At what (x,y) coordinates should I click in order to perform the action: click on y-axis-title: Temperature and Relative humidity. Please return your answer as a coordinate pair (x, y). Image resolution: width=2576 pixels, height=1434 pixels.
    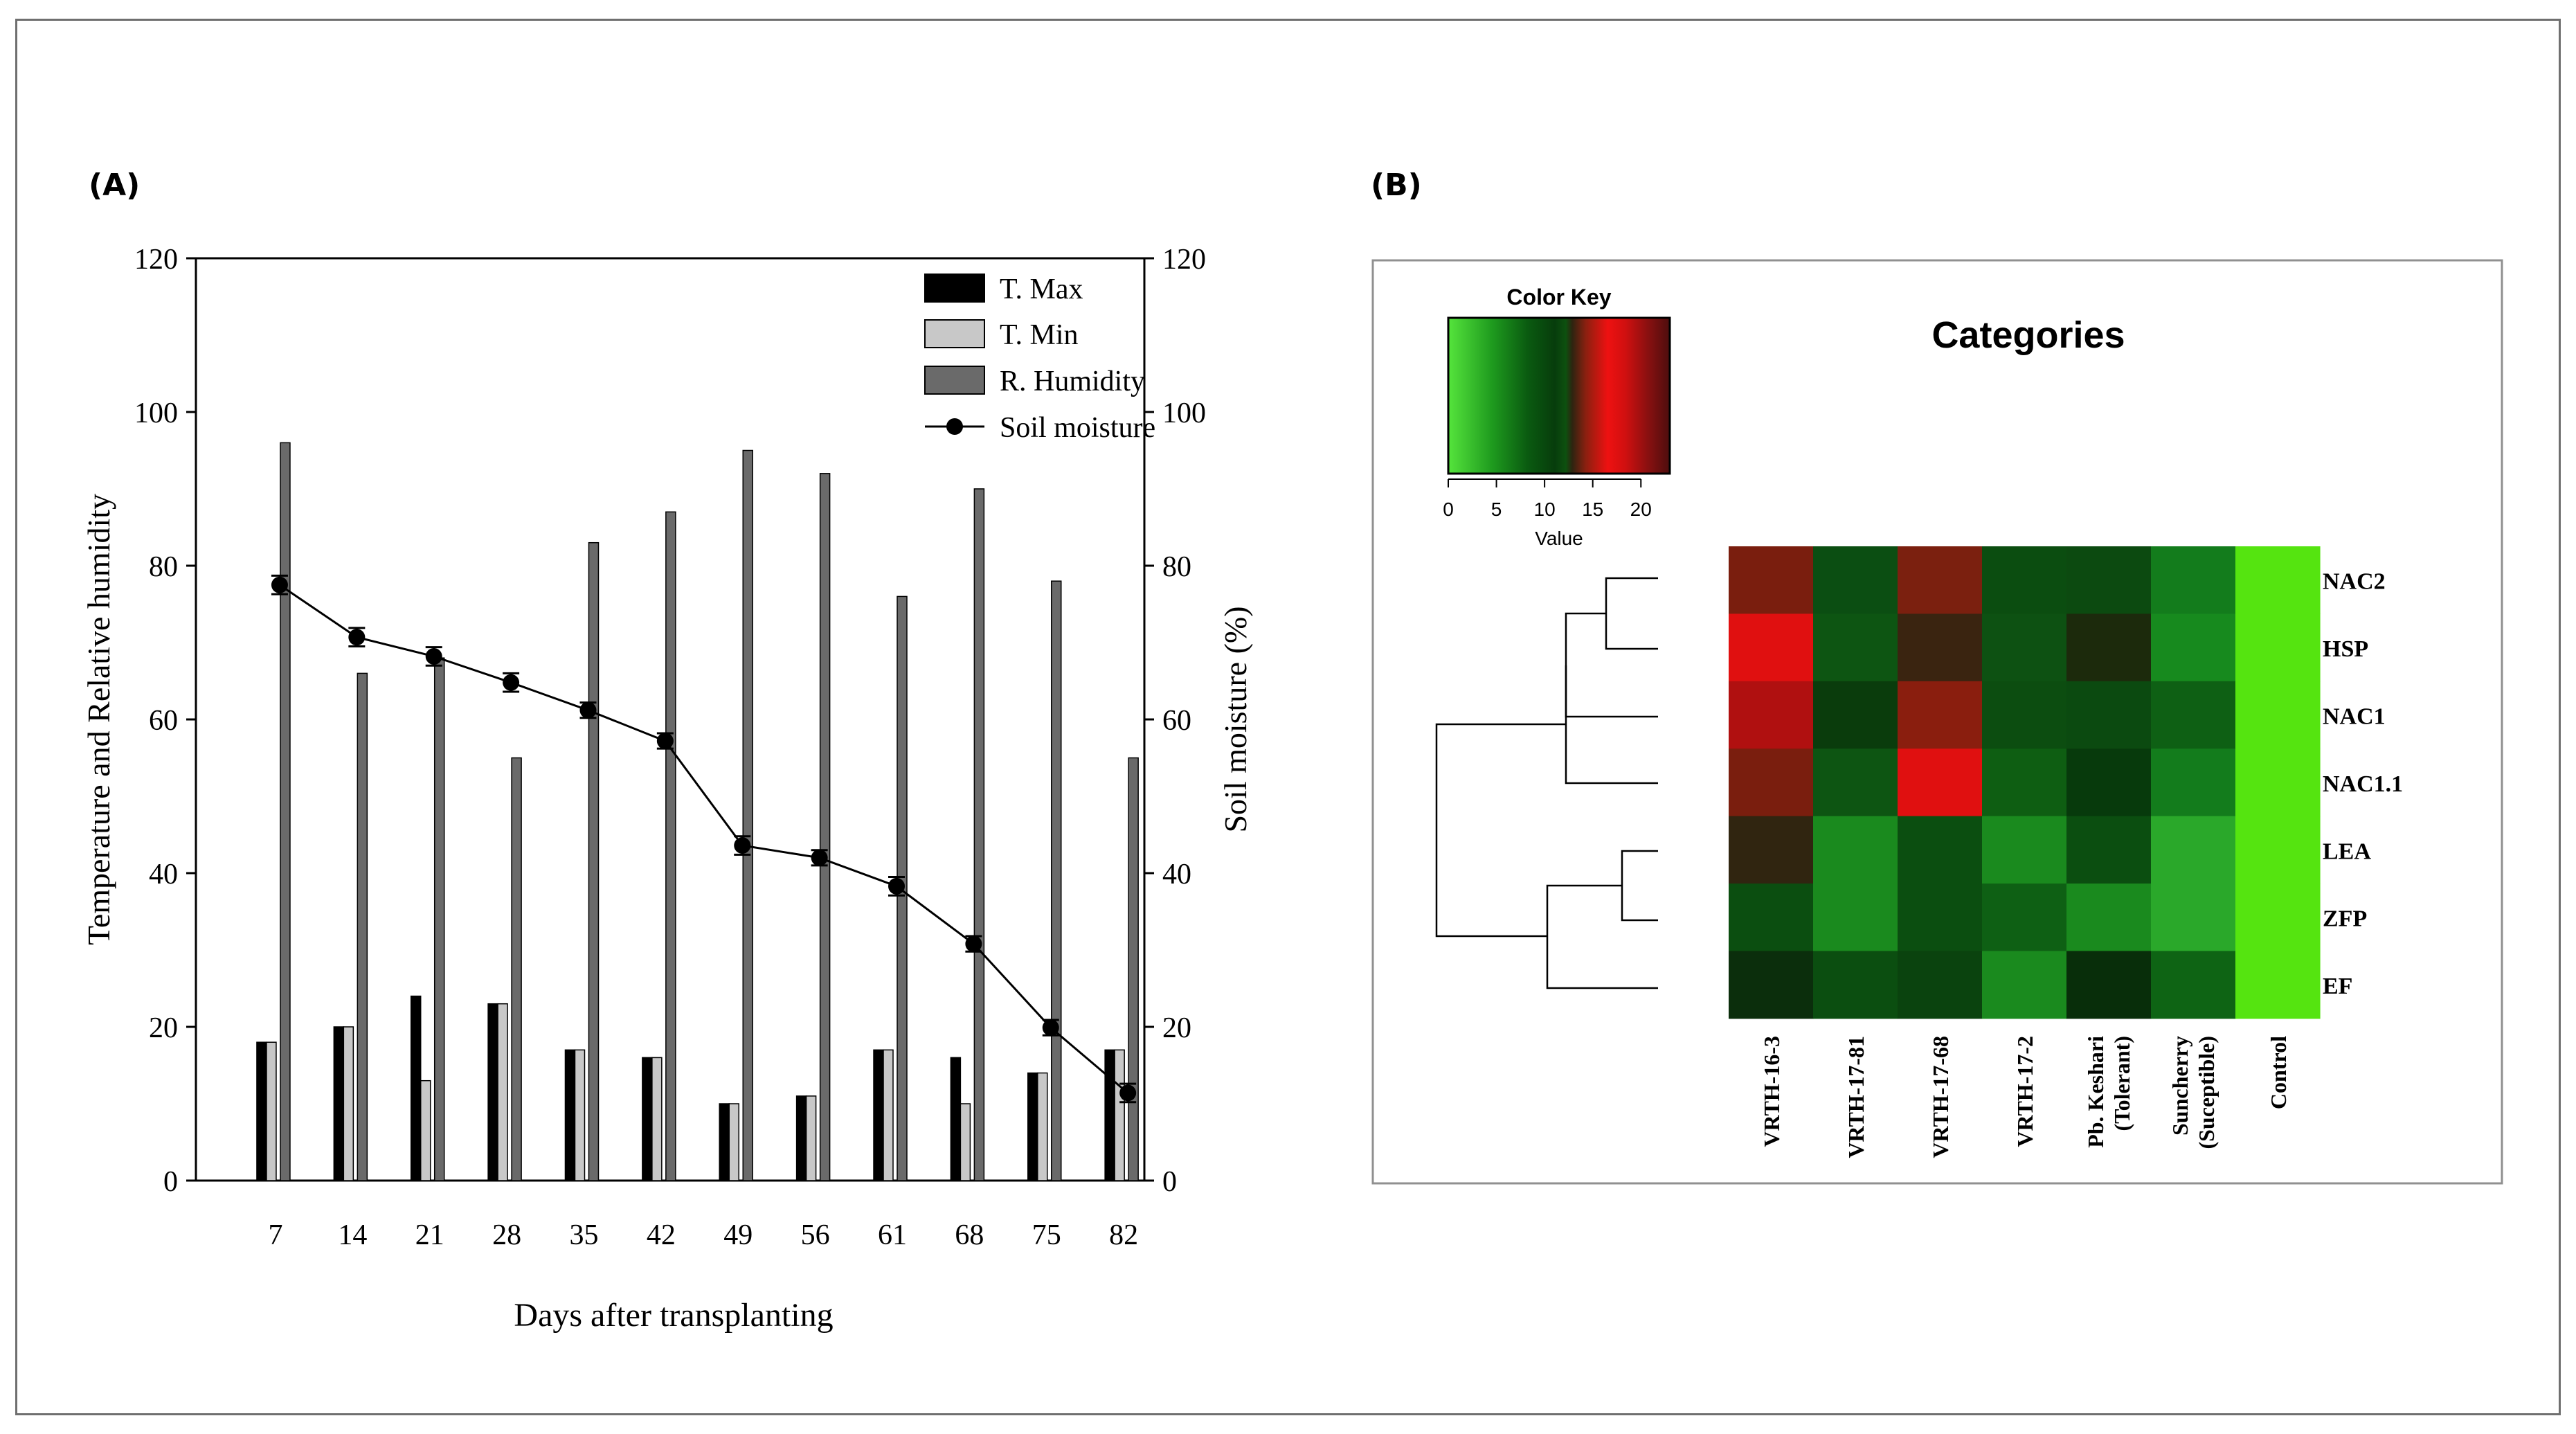
    Looking at the image, I should click on (99, 720).